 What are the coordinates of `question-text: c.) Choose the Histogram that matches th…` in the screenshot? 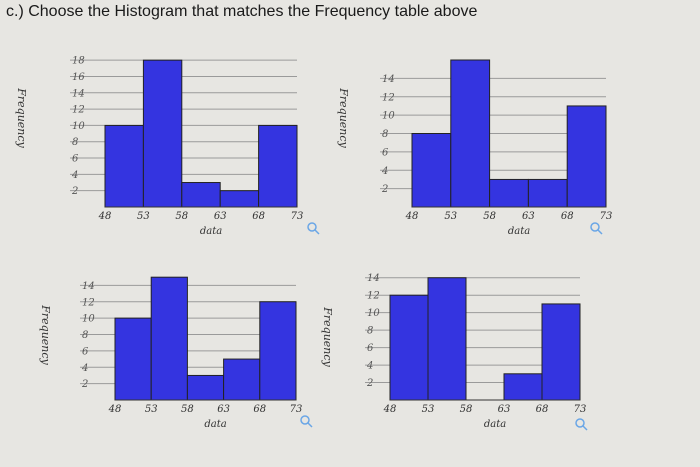 It's located at (242, 11).